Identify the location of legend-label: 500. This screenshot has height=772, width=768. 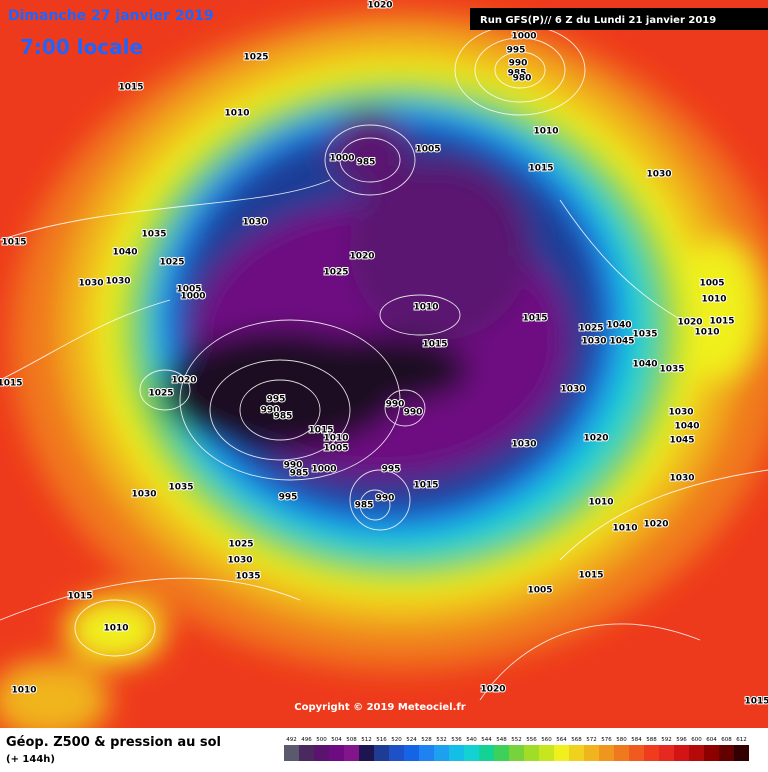
(321, 740).